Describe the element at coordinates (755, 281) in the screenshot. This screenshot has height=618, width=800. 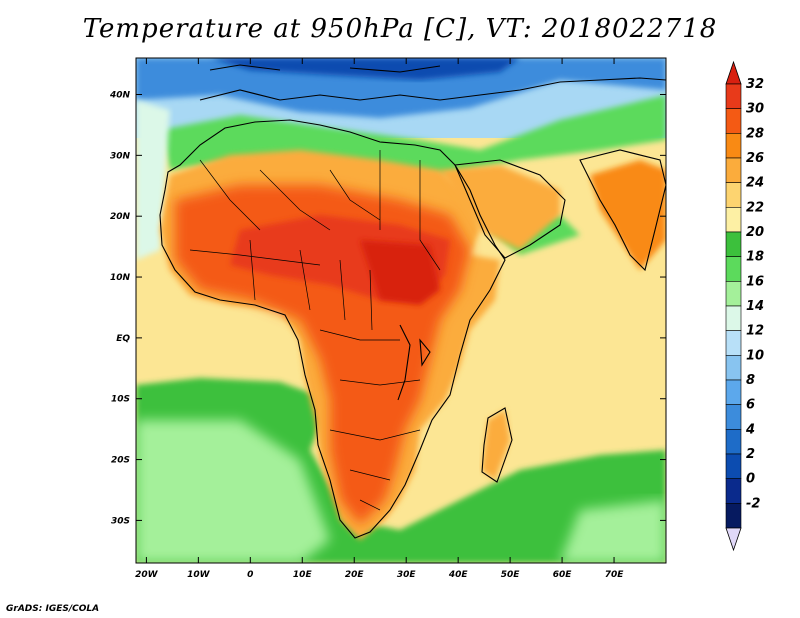
I see `colorbar-label: 16` at that location.